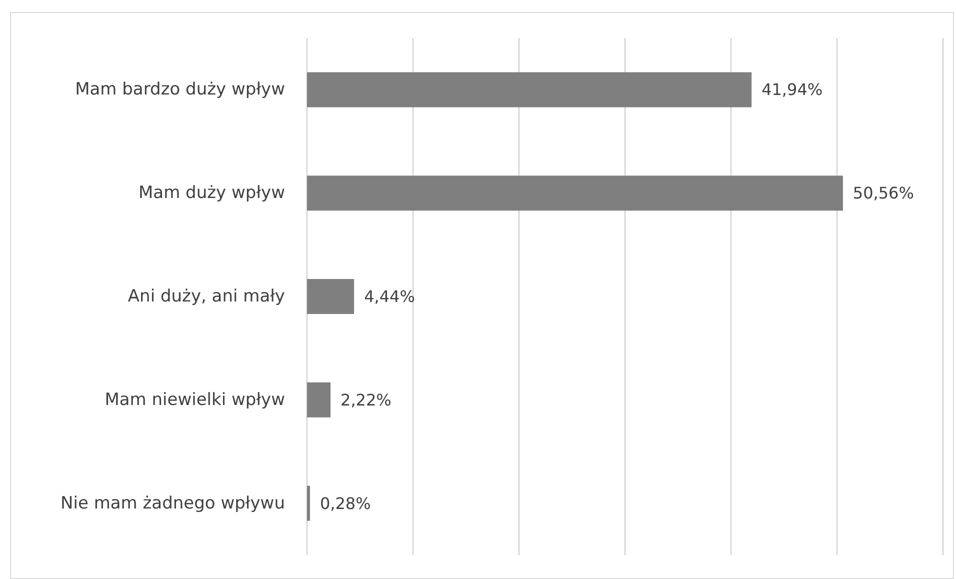  Describe the element at coordinates (172, 503) in the screenshot. I see `y-tick-label: Nie mam żadnego wpływu` at that location.